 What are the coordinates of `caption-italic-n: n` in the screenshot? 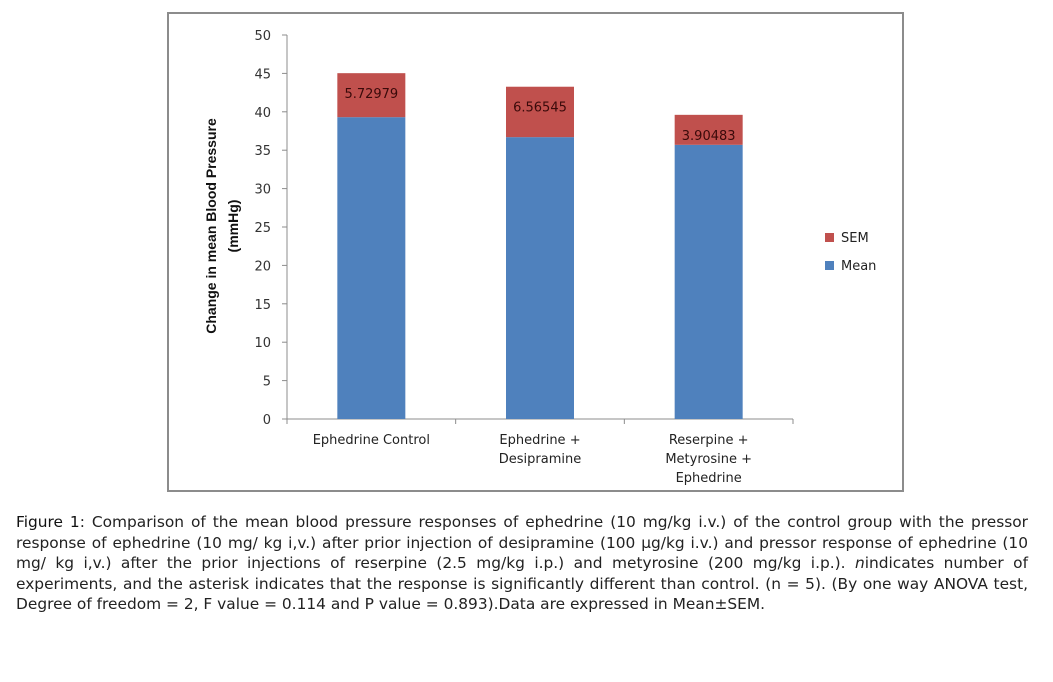 It's located at (859, 563).